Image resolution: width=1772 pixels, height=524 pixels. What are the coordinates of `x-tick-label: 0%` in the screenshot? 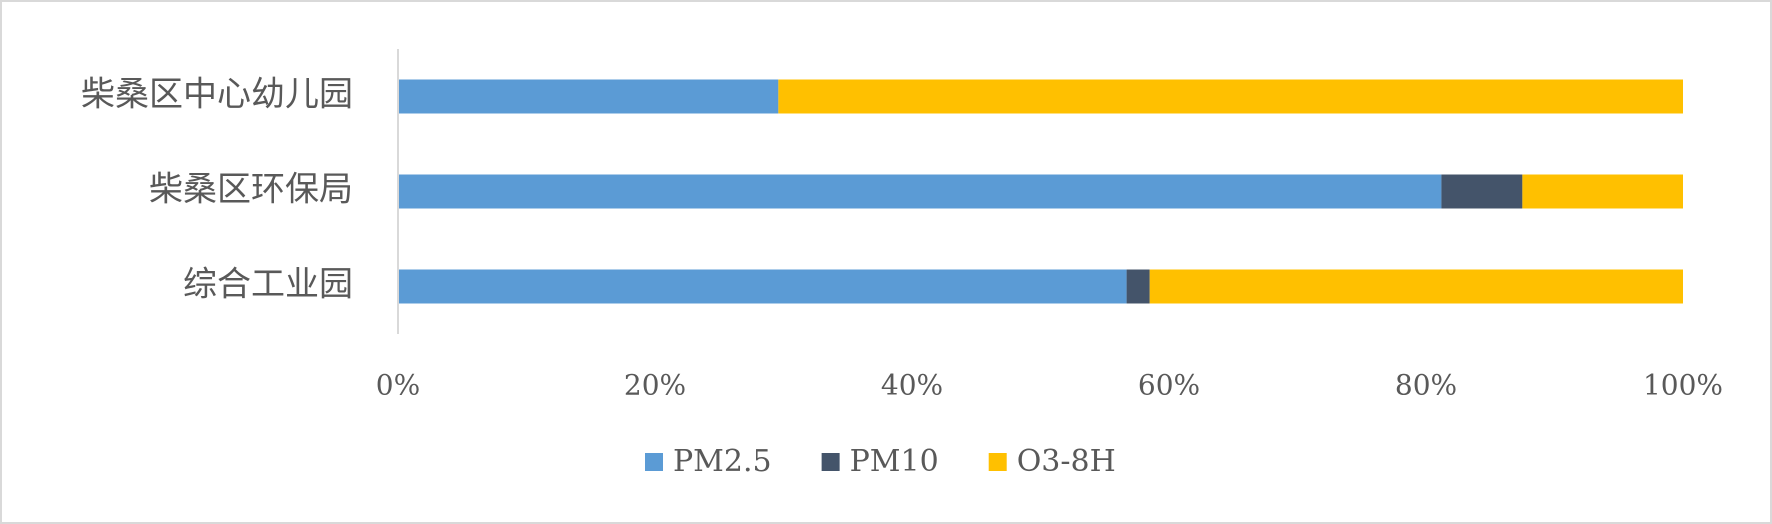 It's located at (398, 385).